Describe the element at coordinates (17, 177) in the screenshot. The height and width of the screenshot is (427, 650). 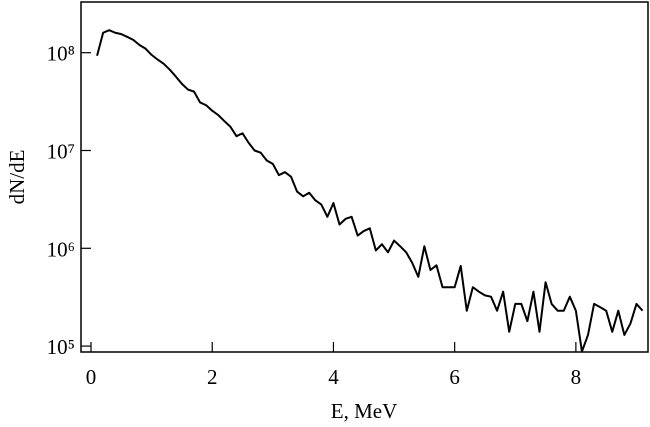
I see `y-axis-label: dN/dE` at that location.